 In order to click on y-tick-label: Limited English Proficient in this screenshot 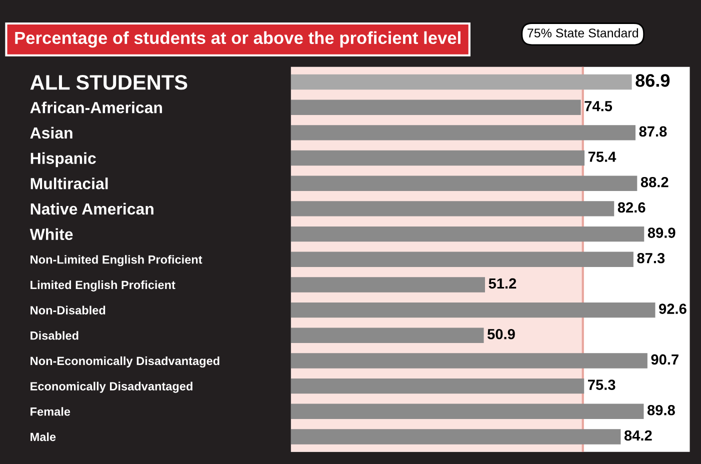, I will do `click(103, 286)`.